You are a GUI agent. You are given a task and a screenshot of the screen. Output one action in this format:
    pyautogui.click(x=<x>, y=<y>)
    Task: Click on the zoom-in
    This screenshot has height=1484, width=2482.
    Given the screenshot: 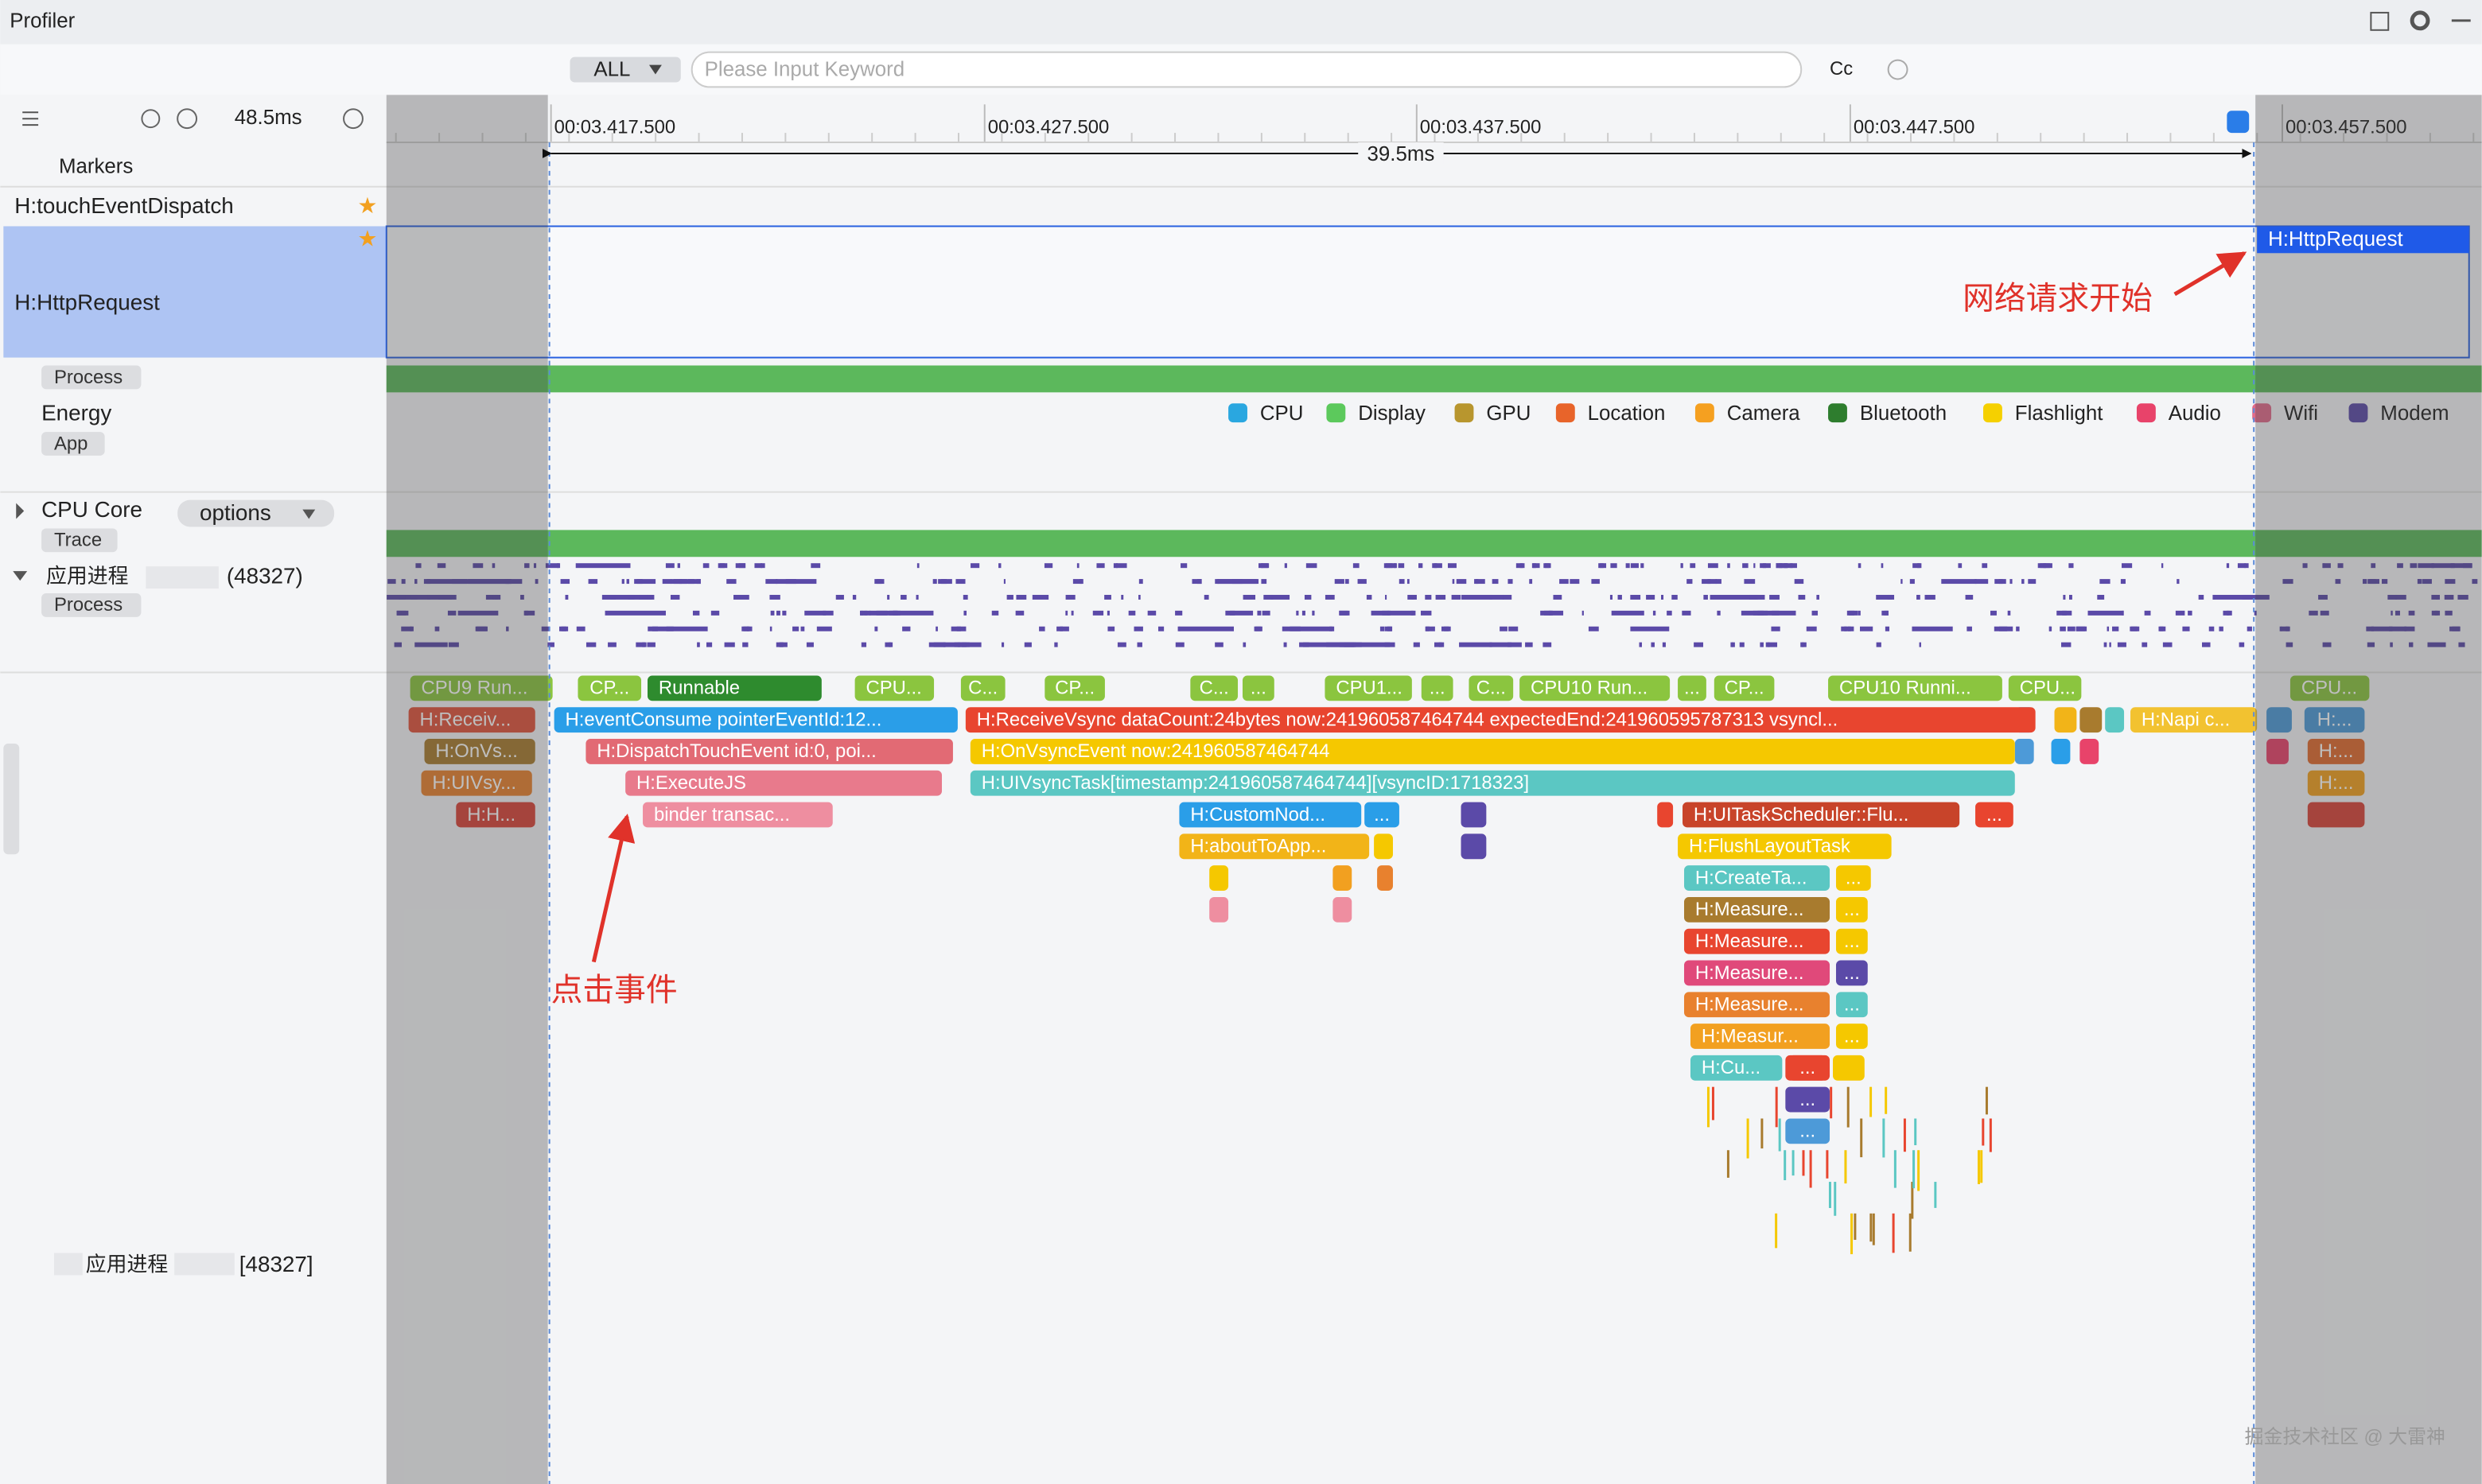 What is the action you would take?
    pyautogui.click(x=353, y=119)
    